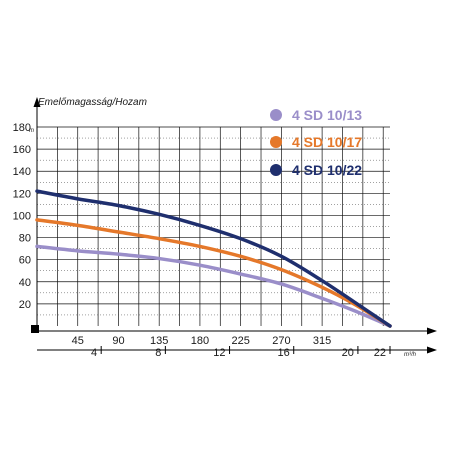 The width and height of the screenshot is (456, 456). I want to click on y-axis-arrow, so click(37, 102).